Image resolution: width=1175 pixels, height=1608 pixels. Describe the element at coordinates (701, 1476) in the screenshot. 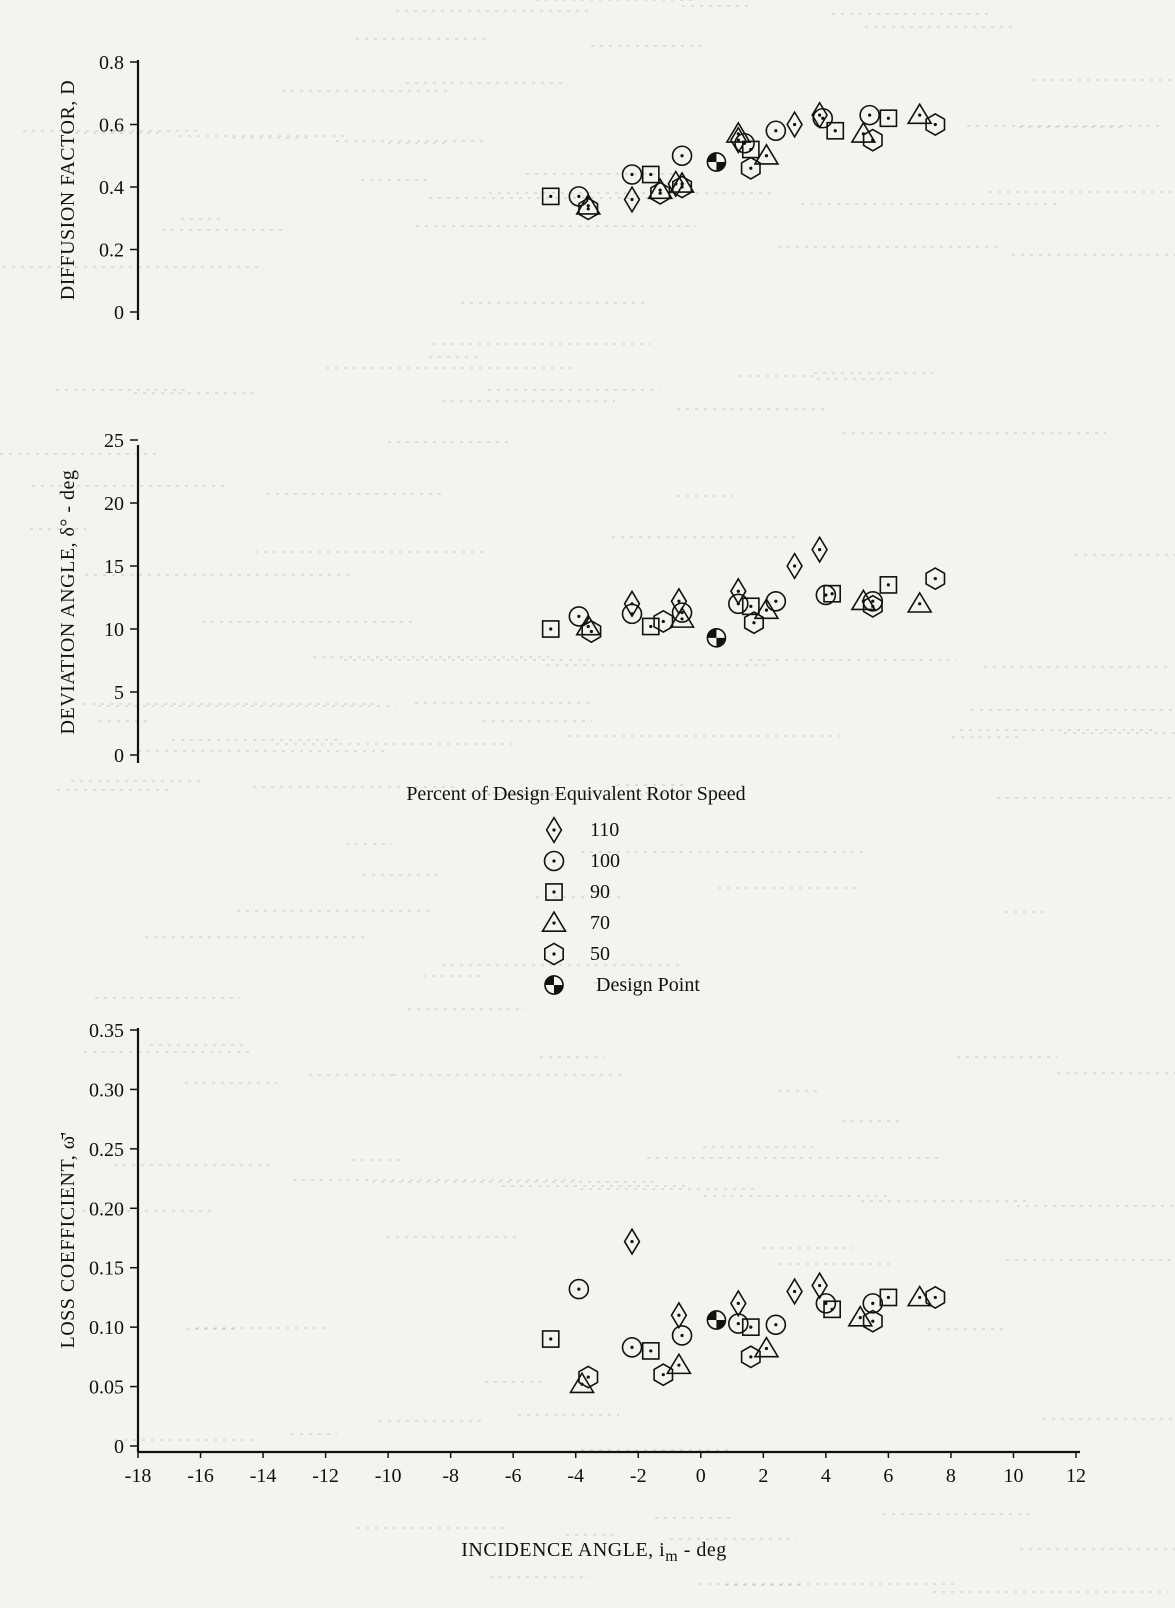

I see `incidence-angle-x-tick-label: 0` at that location.